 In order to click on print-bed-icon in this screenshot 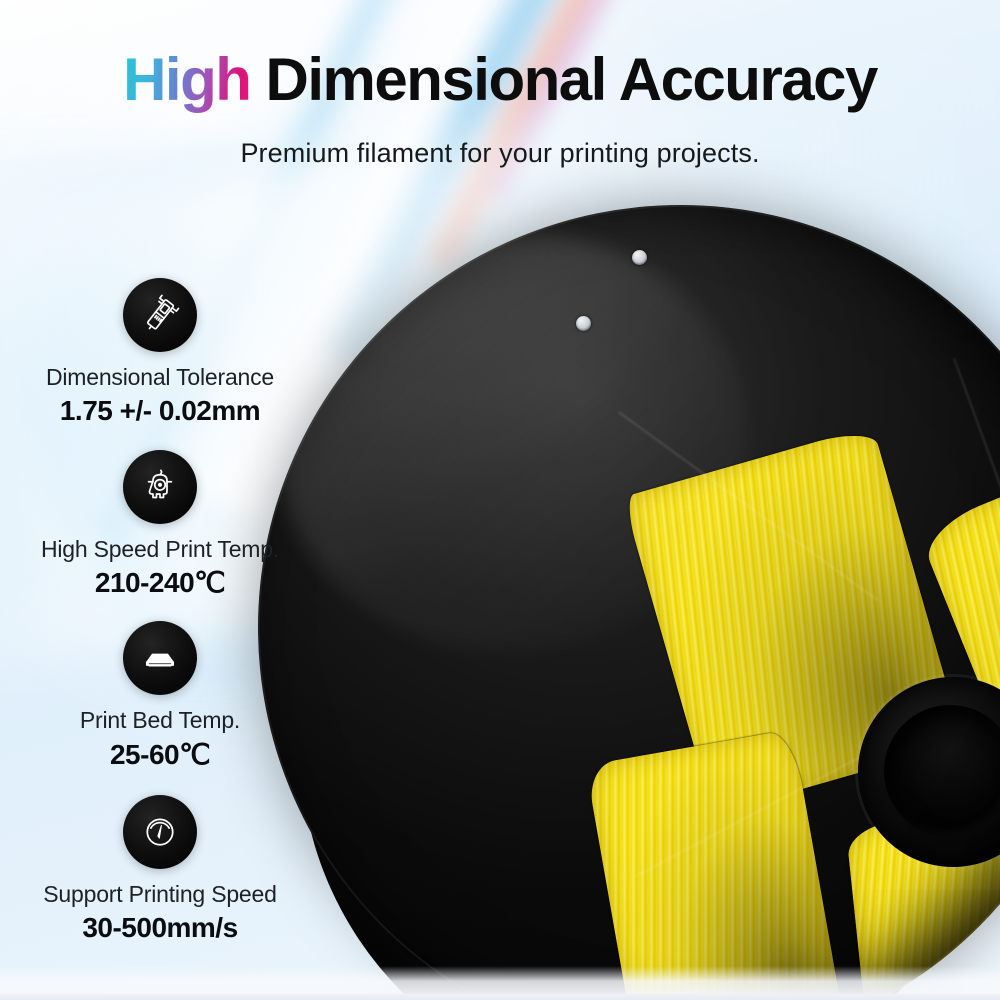, I will do `click(160, 658)`.